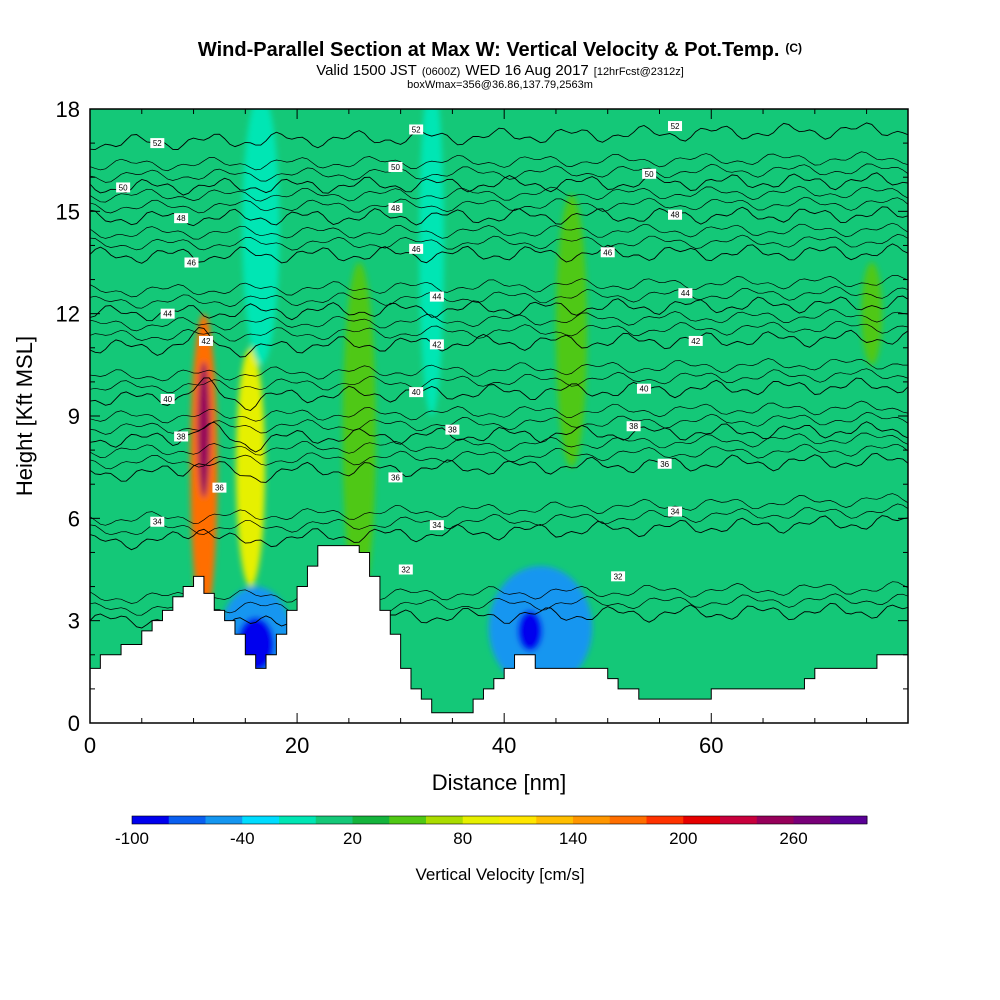 The height and width of the screenshot is (1000, 1000). Describe the element at coordinates (793, 838) in the screenshot. I see `colorbar-tick-label: 260` at that location.